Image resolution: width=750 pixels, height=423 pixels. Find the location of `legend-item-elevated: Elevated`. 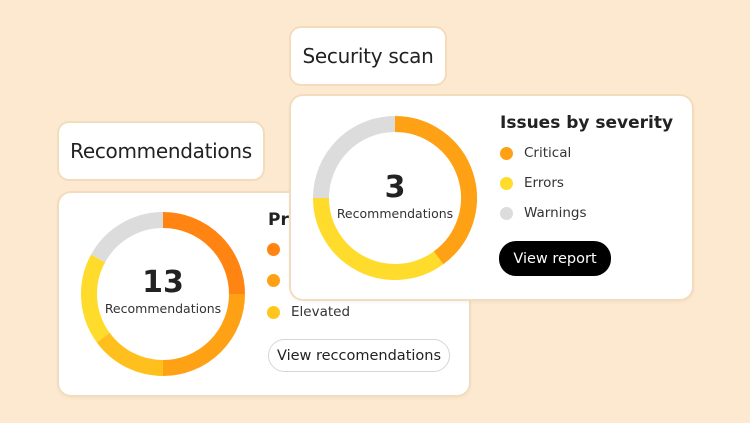

legend-item-elevated: Elevated is located at coordinates (308, 312).